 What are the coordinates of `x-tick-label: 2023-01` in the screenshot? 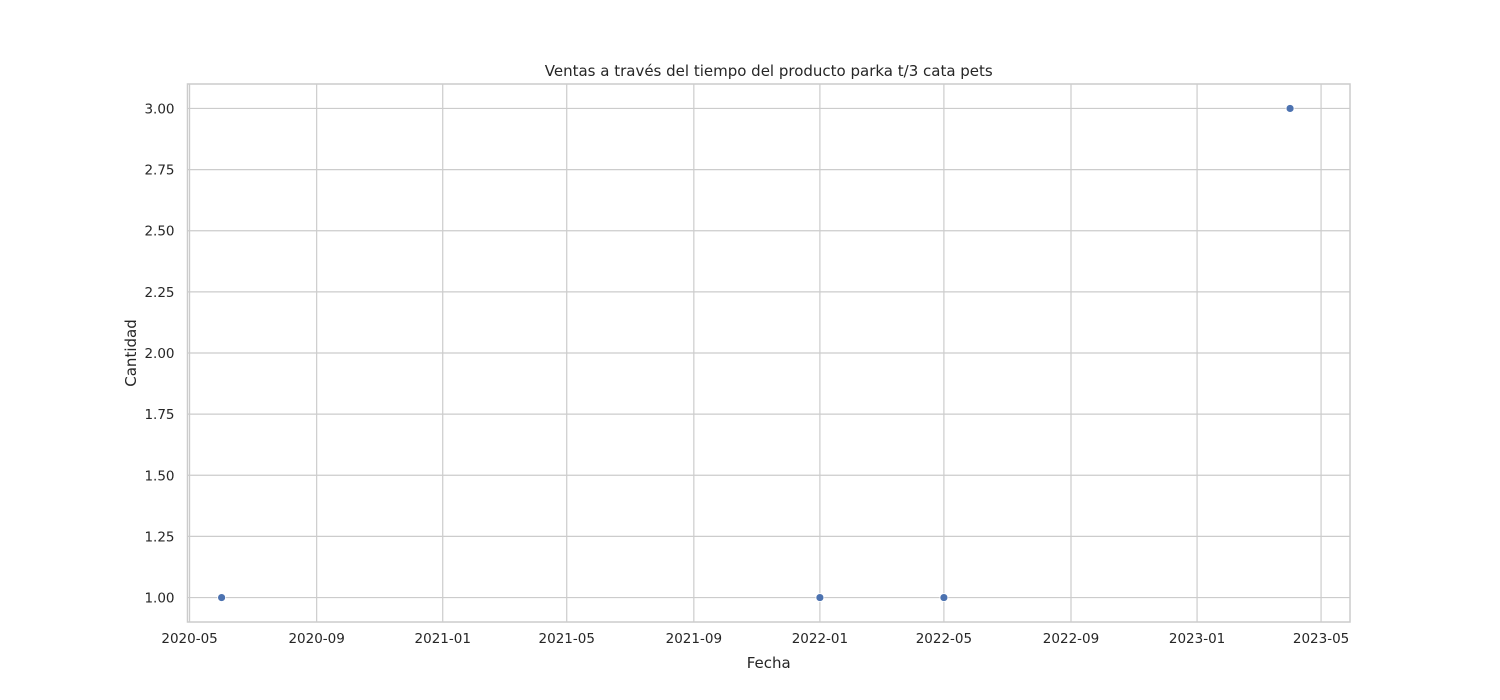 It's located at (1197, 639).